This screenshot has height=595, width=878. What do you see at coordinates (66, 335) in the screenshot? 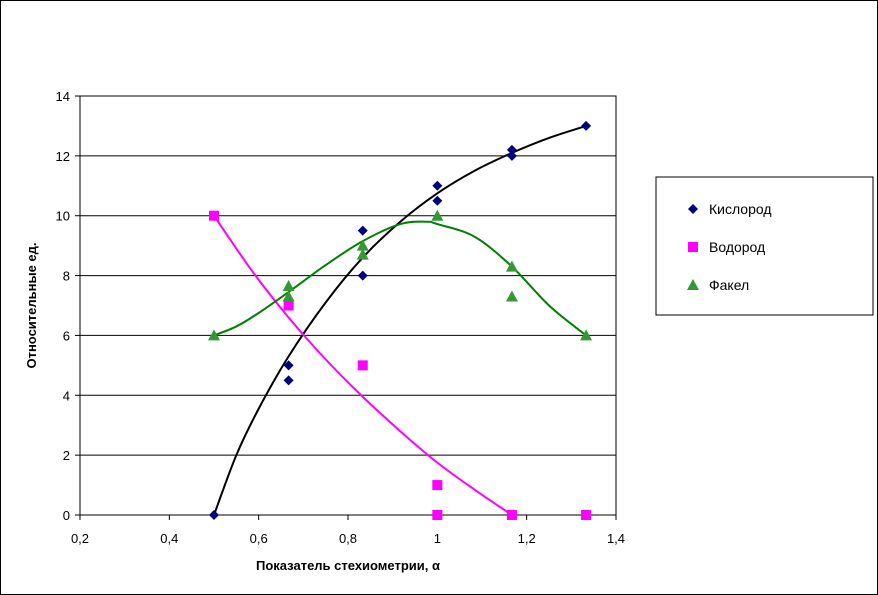
I see `y-tick-label: 6` at bounding box center [66, 335].